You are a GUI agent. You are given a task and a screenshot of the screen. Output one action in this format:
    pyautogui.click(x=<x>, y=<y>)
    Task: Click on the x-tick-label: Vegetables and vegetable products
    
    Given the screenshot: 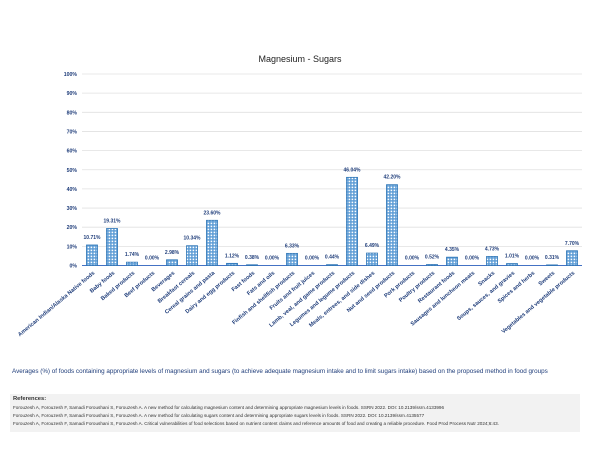 What is the action you would take?
    pyautogui.click(x=539, y=302)
    